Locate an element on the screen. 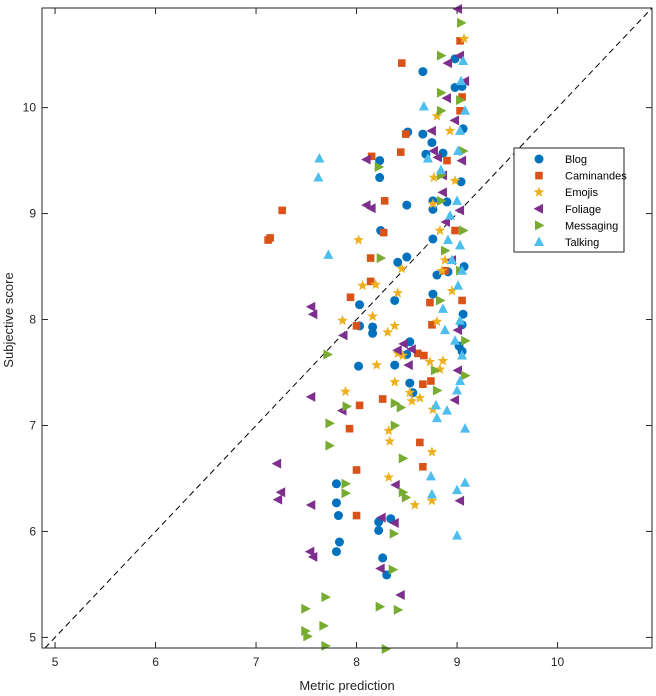 This screenshot has width=656, height=696. y-tick-label: 9 is located at coordinates (32, 214).